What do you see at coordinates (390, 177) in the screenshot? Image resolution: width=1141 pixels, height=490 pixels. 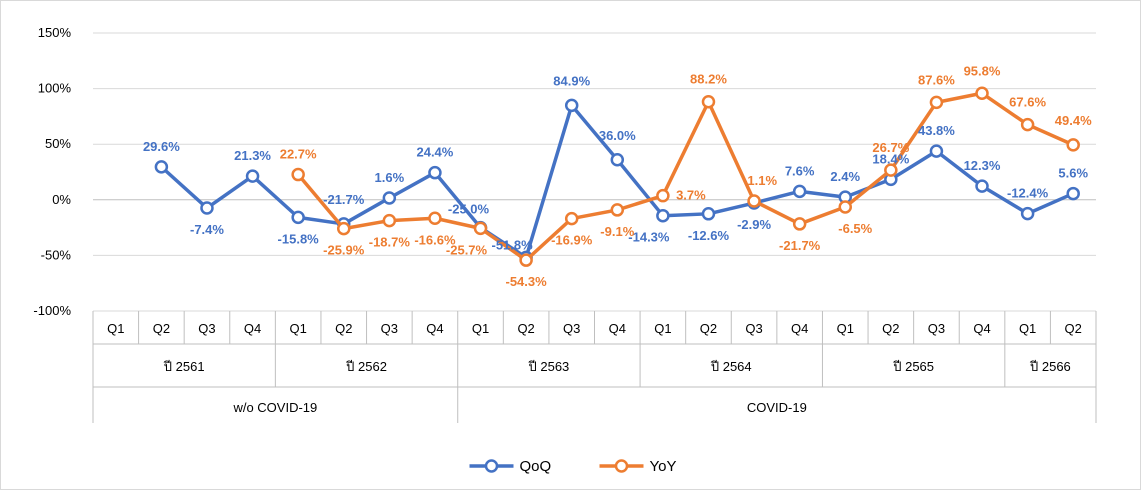 I see `qoq-data-label: 1.6%` at bounding box center [390, 177].